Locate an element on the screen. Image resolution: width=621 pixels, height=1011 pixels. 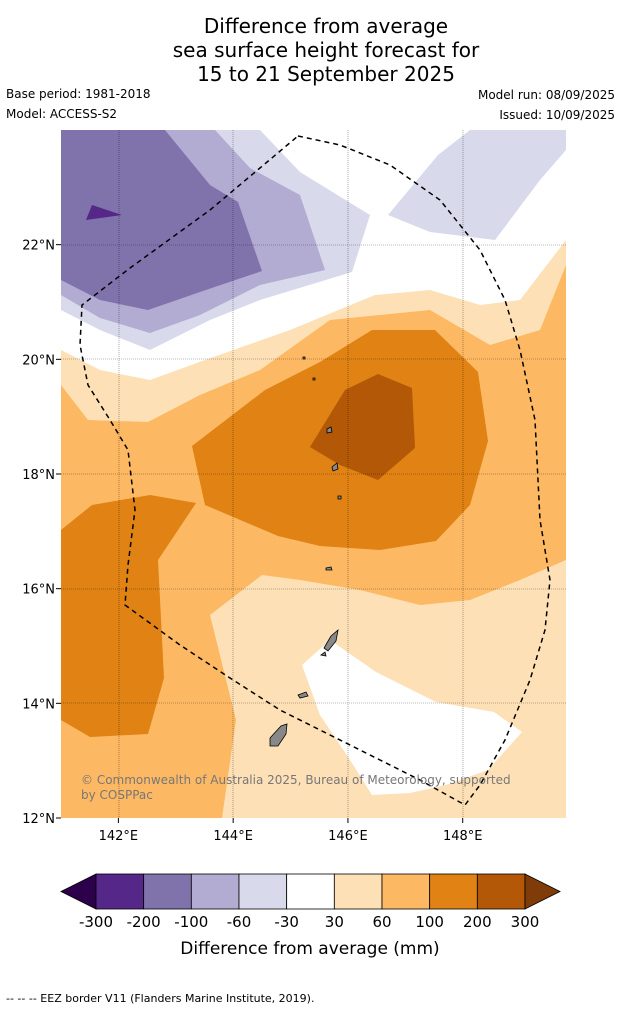
title-line-1: Difference from average is located at coordinates (326, 26).